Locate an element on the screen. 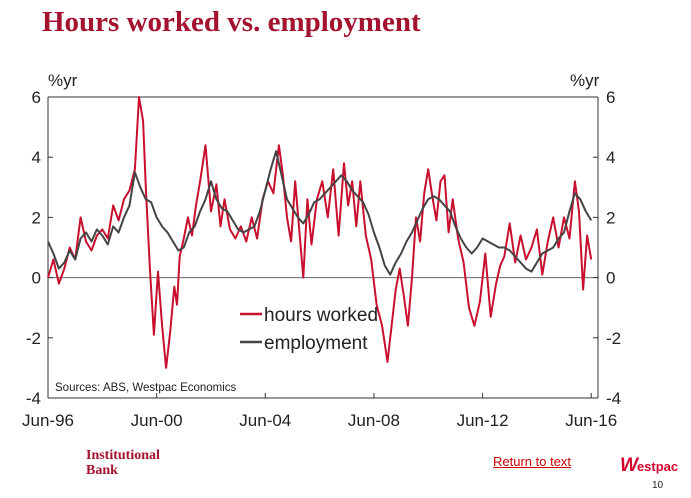 The height and width of the screenshot is (498, 691). institutional-bank-logo: Institutional Bank is located at coordinates (123, 463).